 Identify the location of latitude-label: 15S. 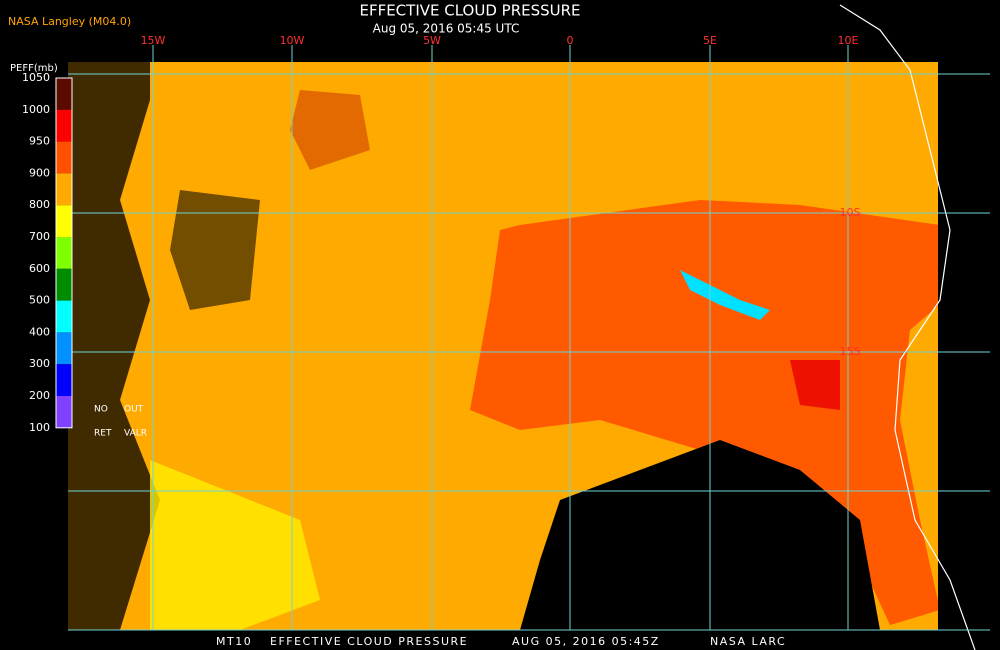
(850, 351).